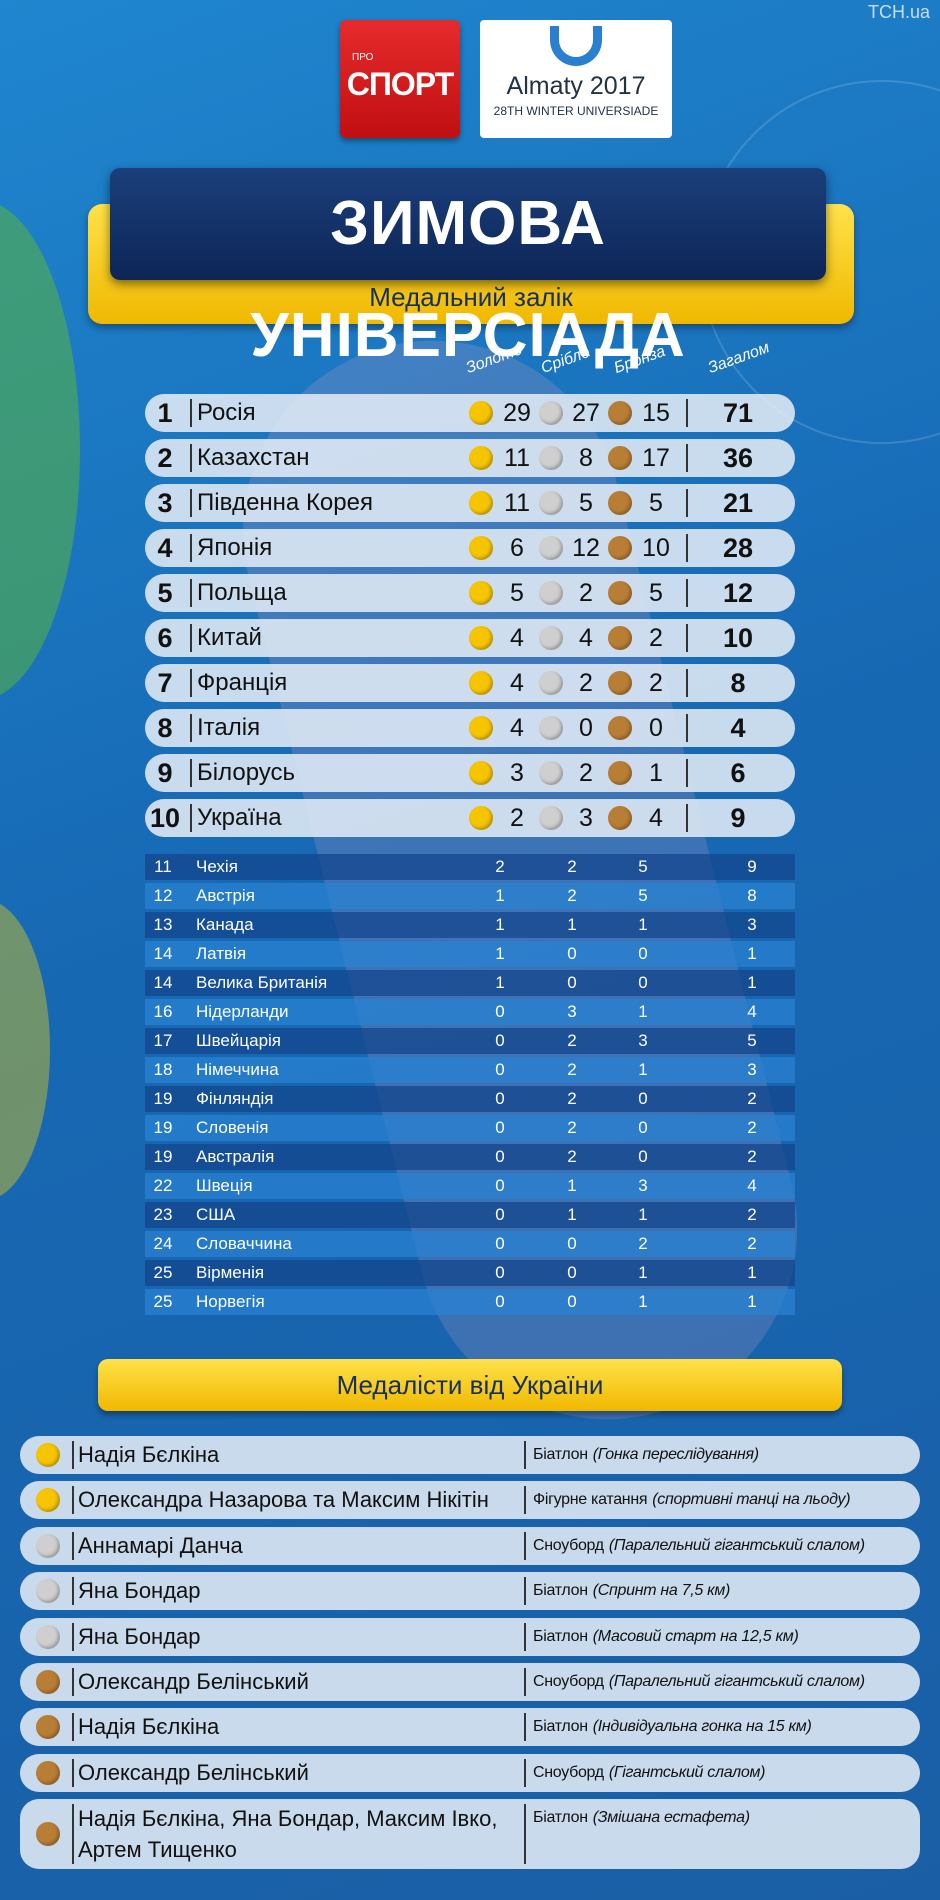 The image size is (940, 1900). I want to click on rank: 19, so click(163, 1098).